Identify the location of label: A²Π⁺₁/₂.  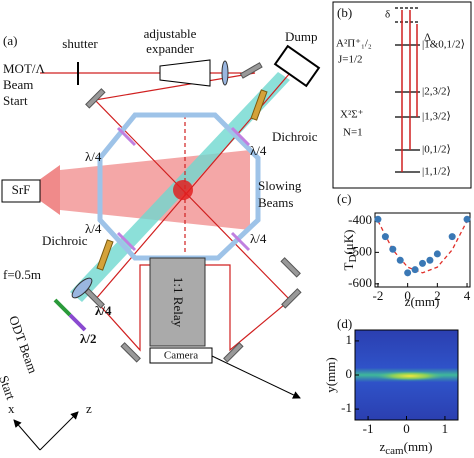
(354, 44).